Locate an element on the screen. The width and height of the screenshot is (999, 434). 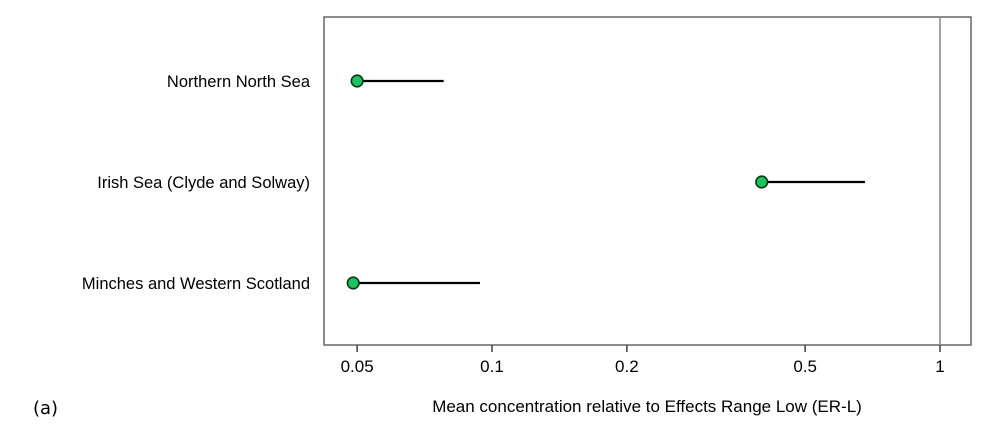
x-axis-tick-label: 0.5 is located at coordinates (805, 366).